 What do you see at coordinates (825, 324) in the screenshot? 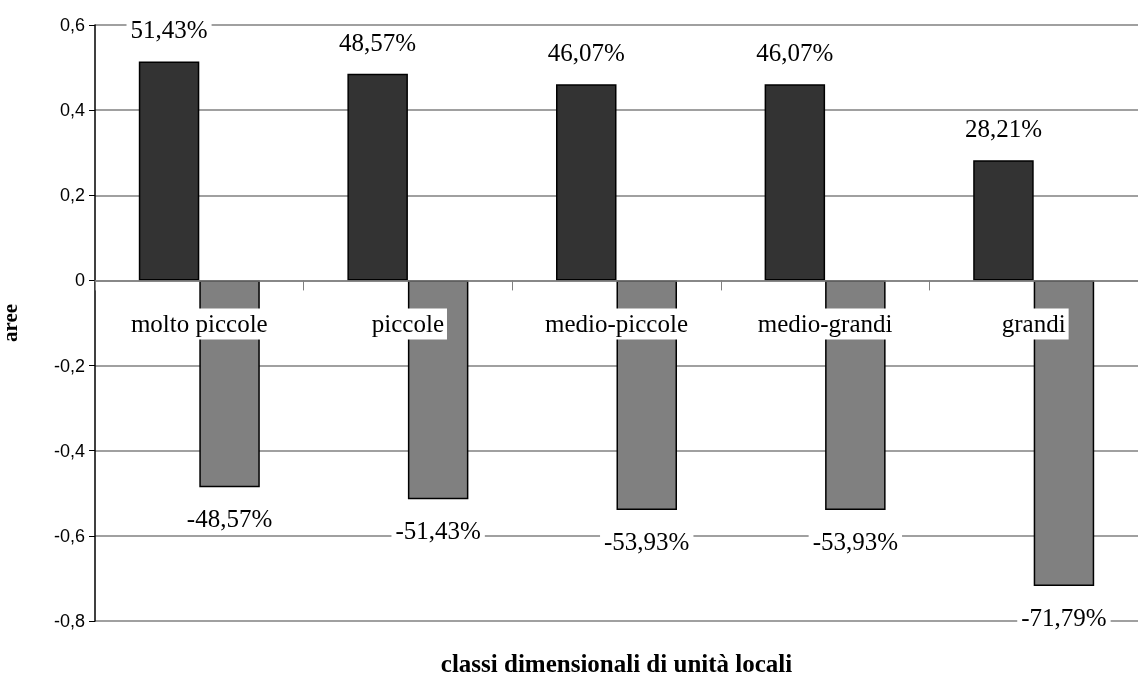
I see `x-tick-label: medio-grandi` at bounding box center [825, 324].